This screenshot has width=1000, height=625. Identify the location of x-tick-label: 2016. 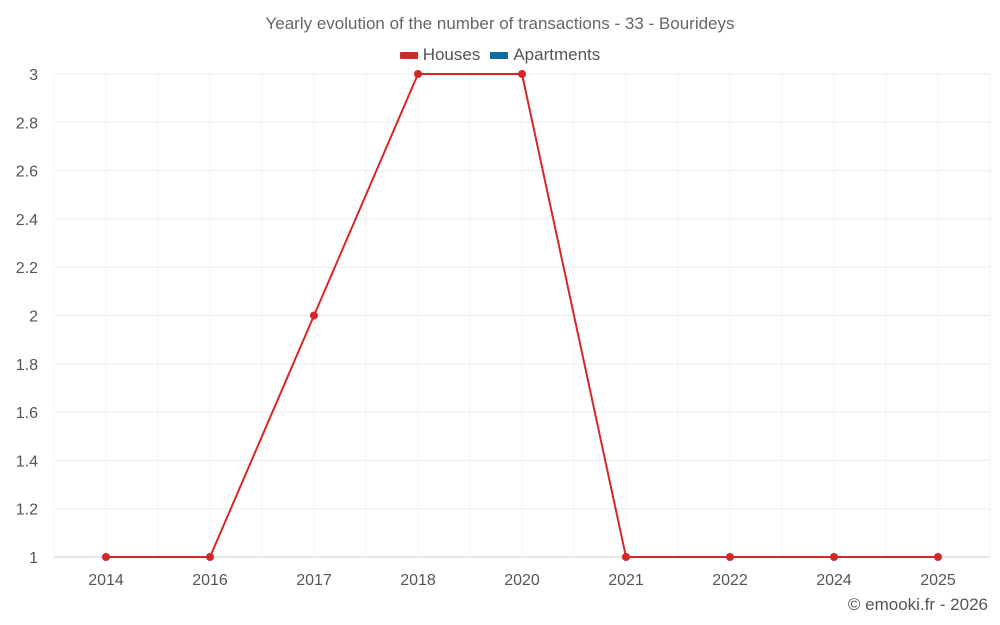
(210, 580).